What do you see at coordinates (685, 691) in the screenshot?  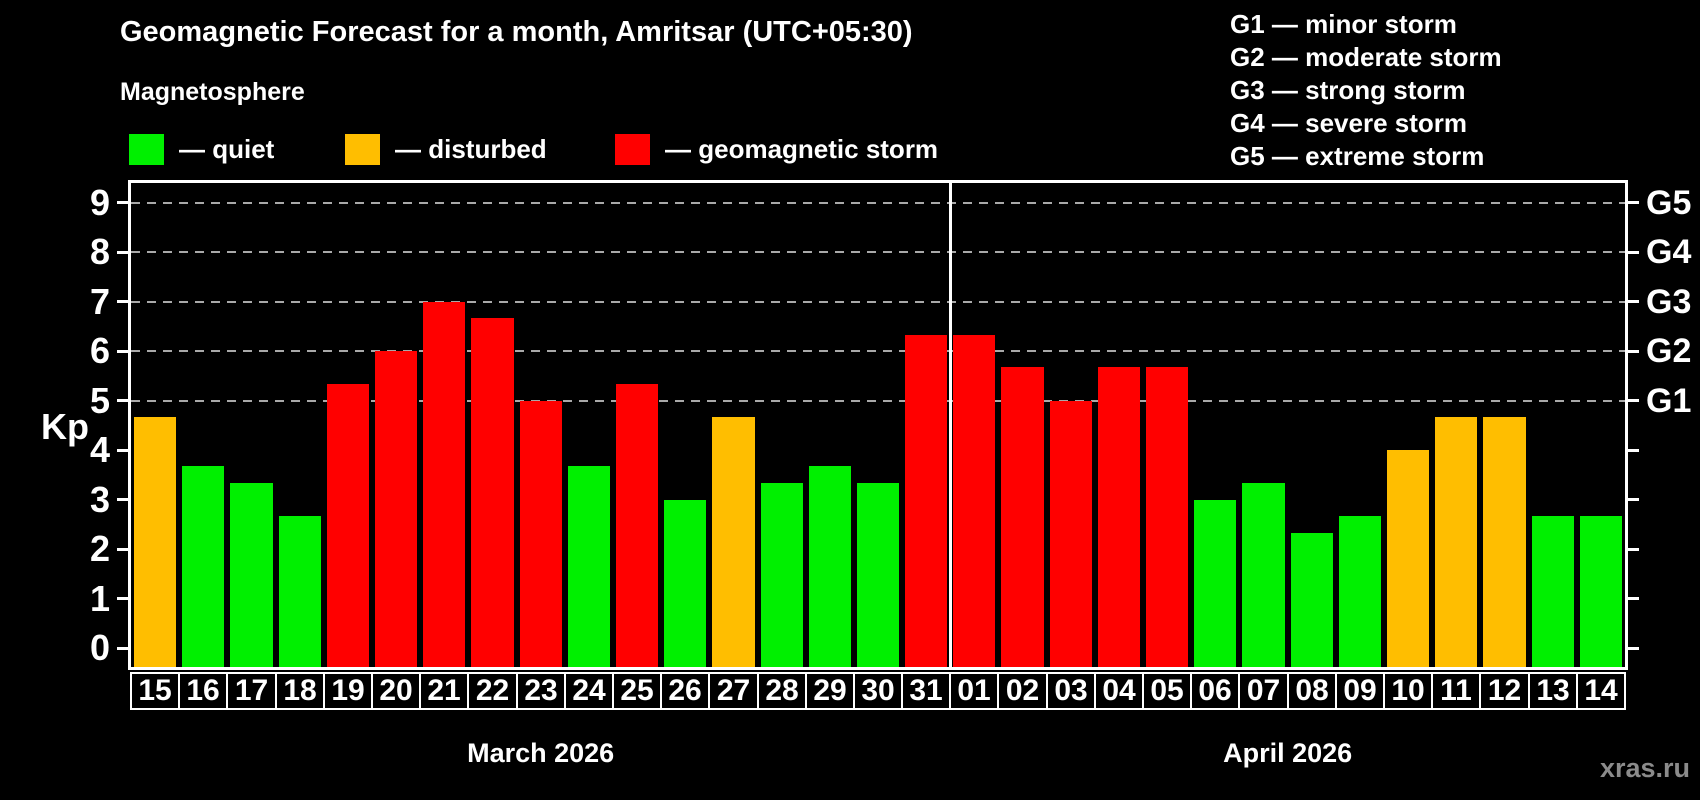 I see `day-label-march-26: 26` at bounding box center [685, 691].